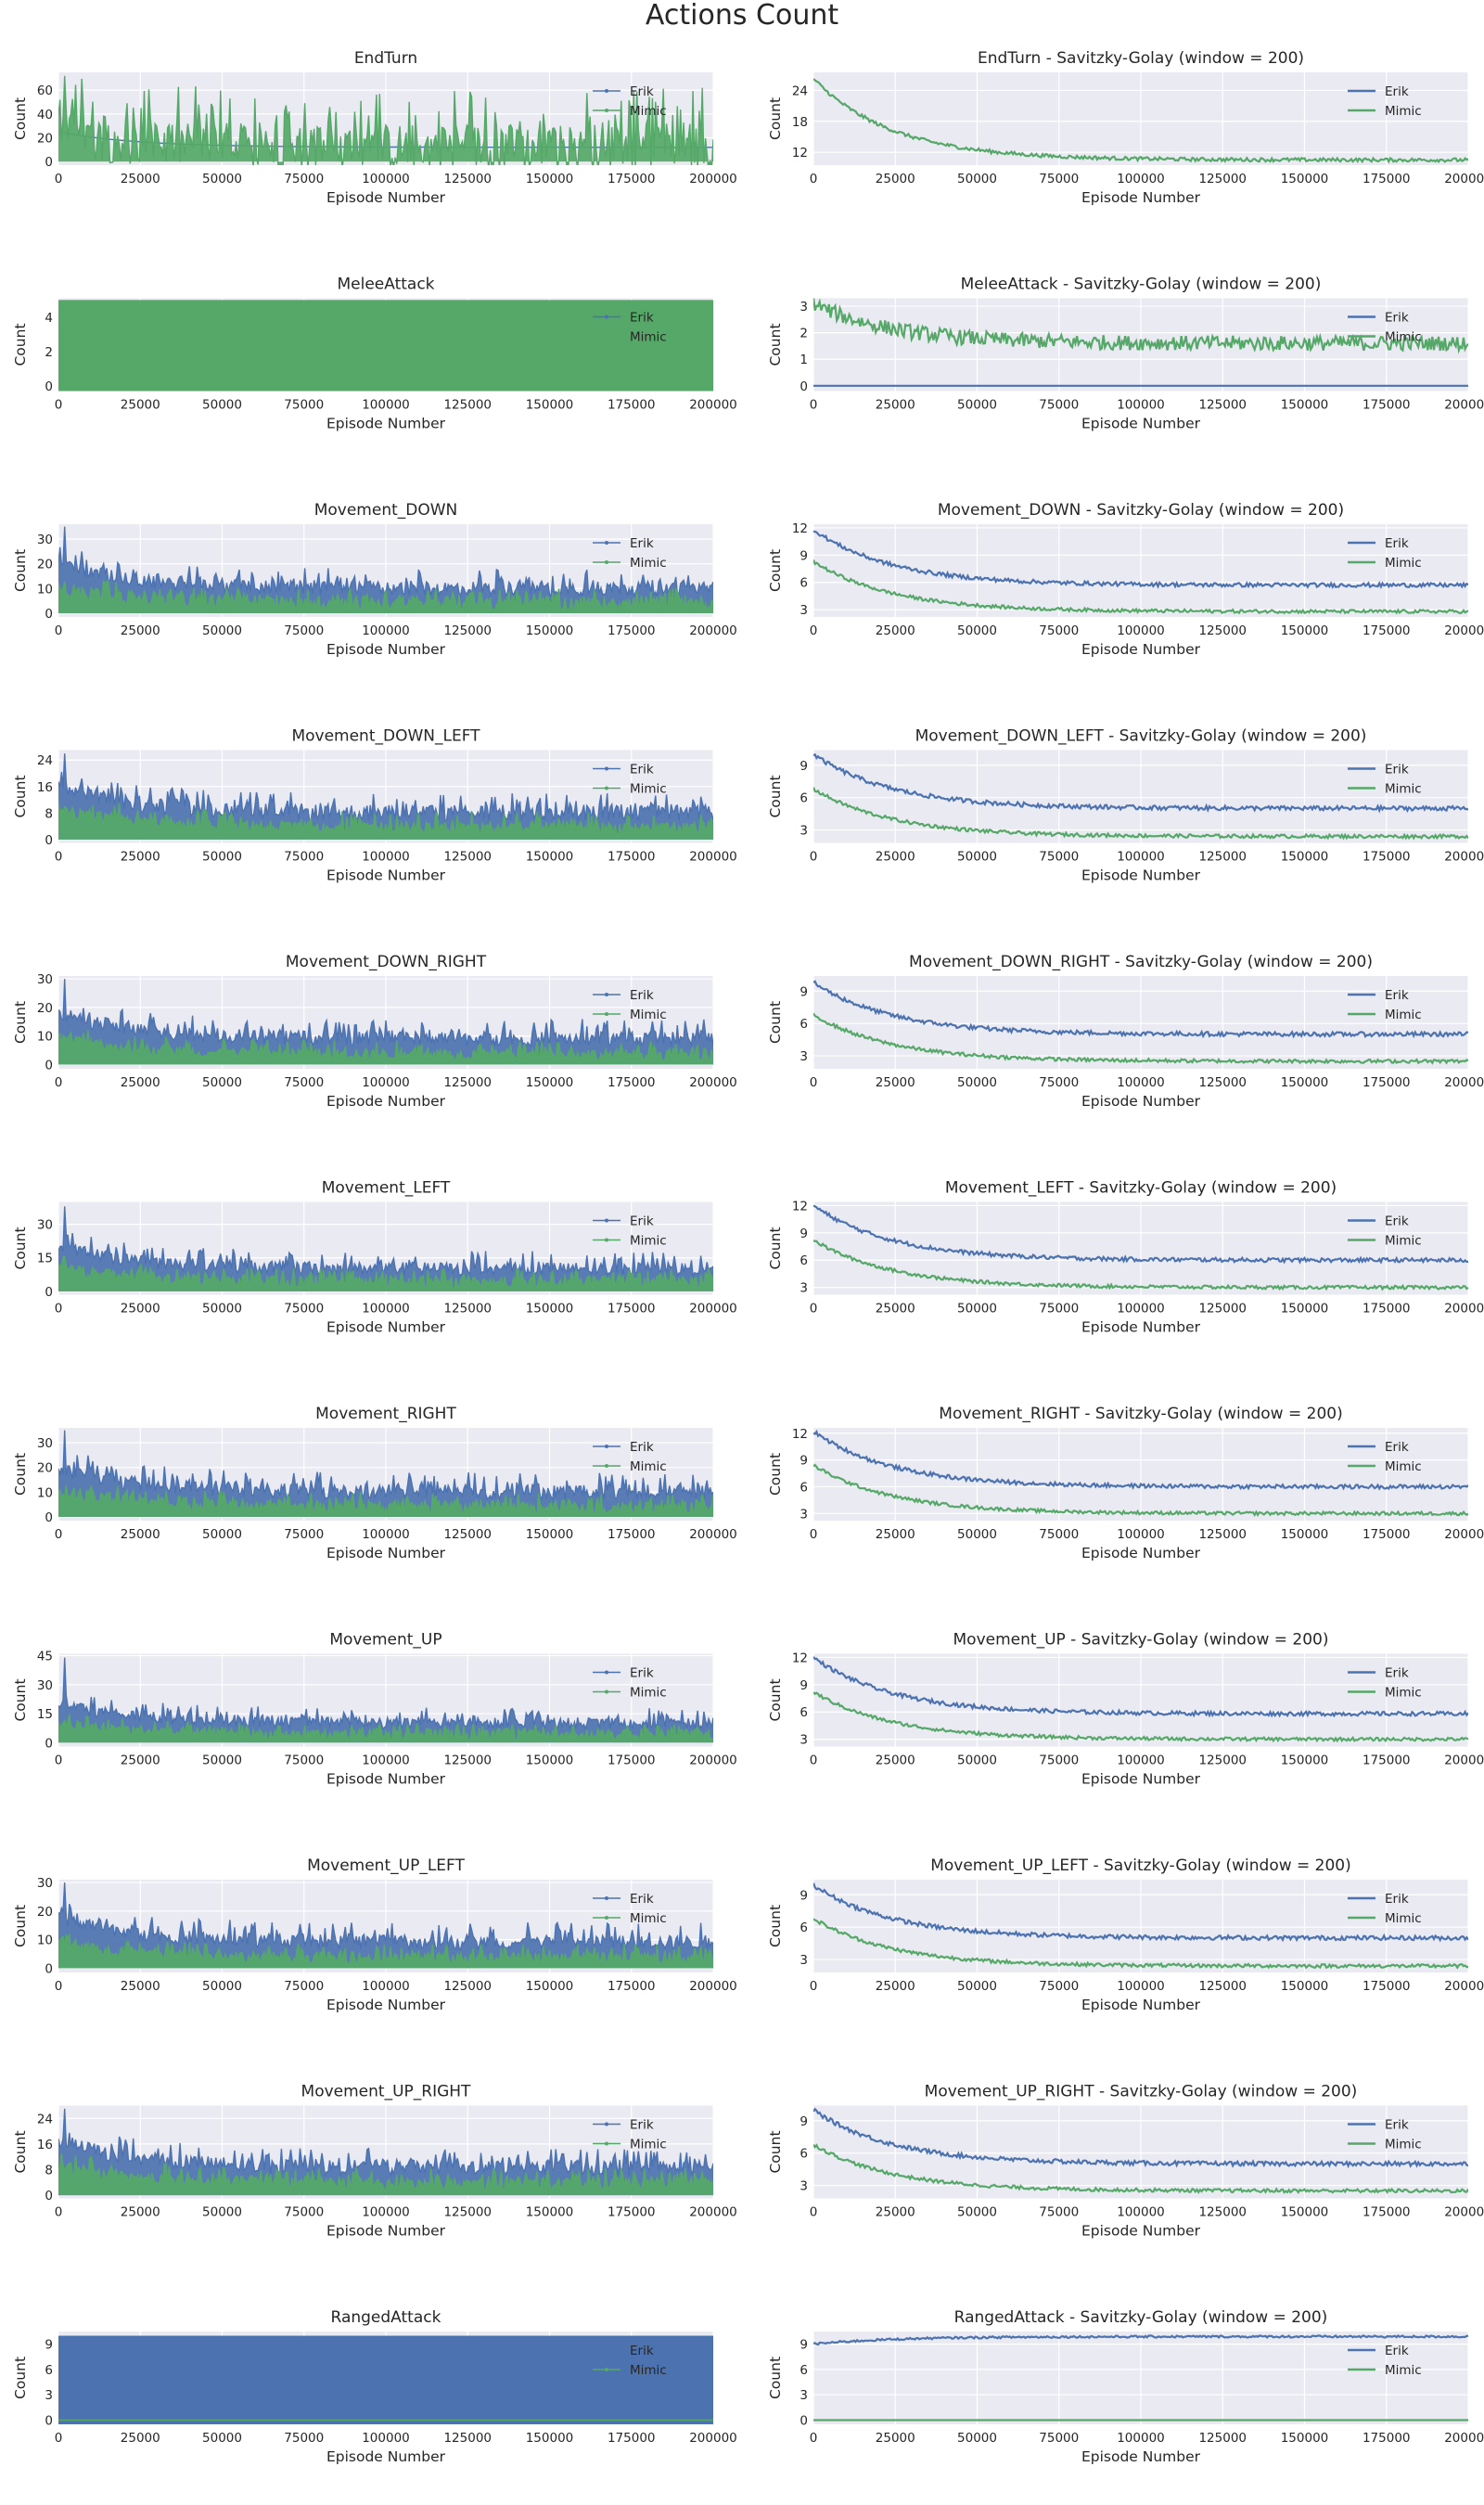 The image size is (1484, 2505). I want to click on y-tick-label: 2, so click(804, 334).